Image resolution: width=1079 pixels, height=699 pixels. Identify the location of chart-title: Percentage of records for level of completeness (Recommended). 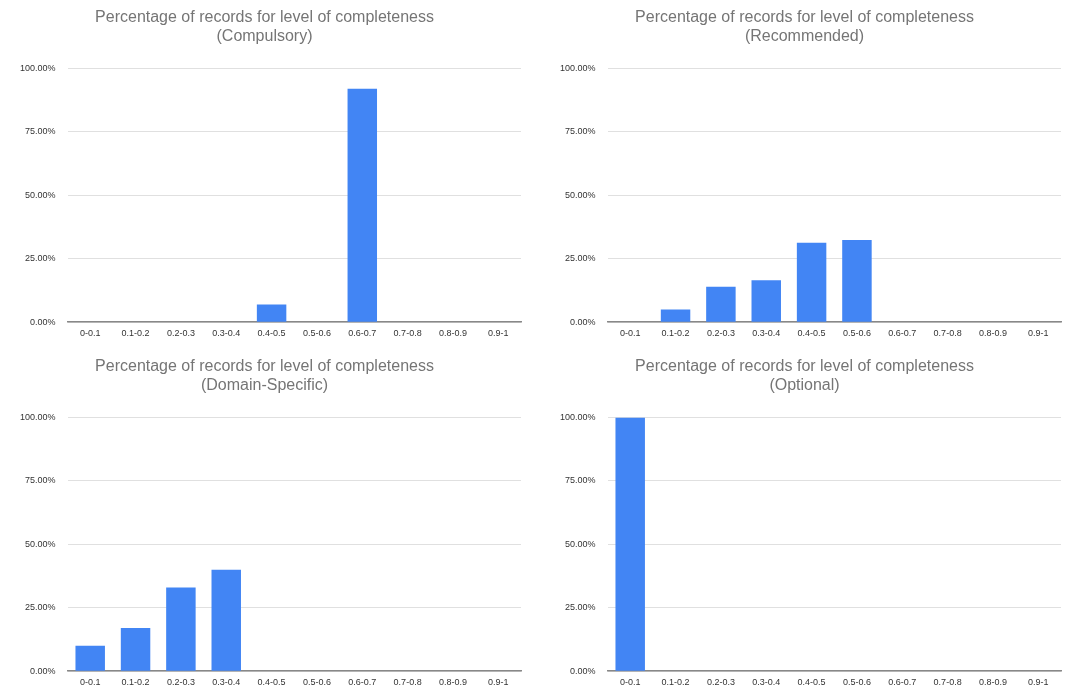
(804, 26).